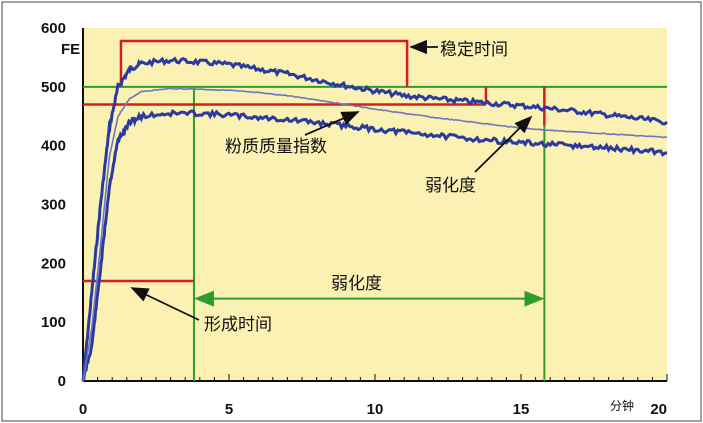 The height and width of the screenshot is (423, 703). I want to click on formation-arrow, so click(165, 304).